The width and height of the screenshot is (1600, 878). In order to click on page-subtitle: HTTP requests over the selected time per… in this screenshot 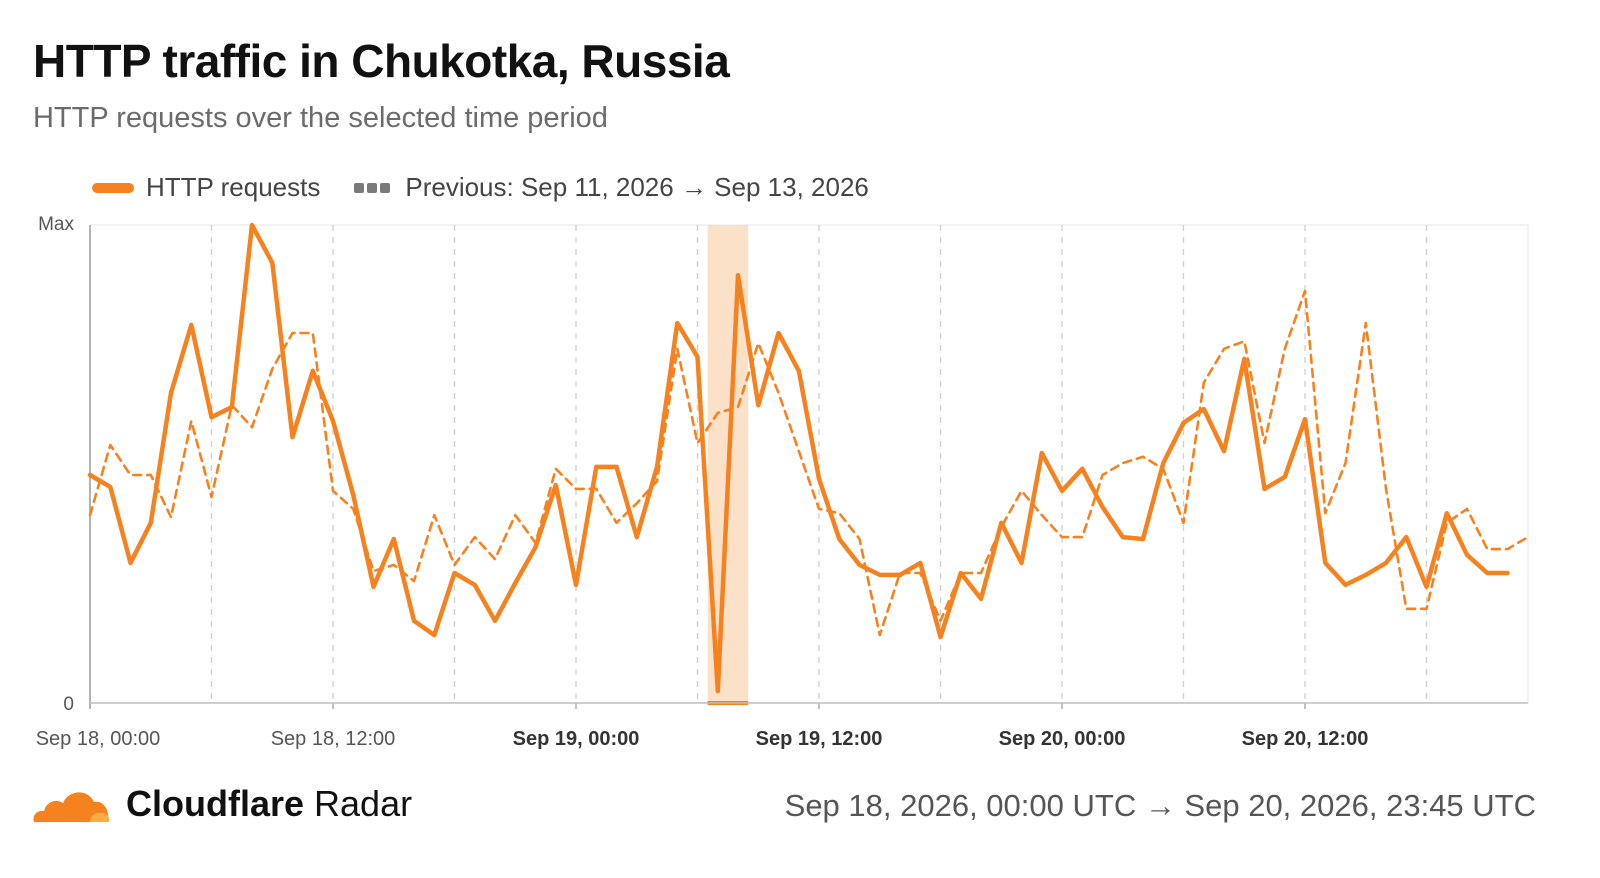, I will do `click(320, 118)`.